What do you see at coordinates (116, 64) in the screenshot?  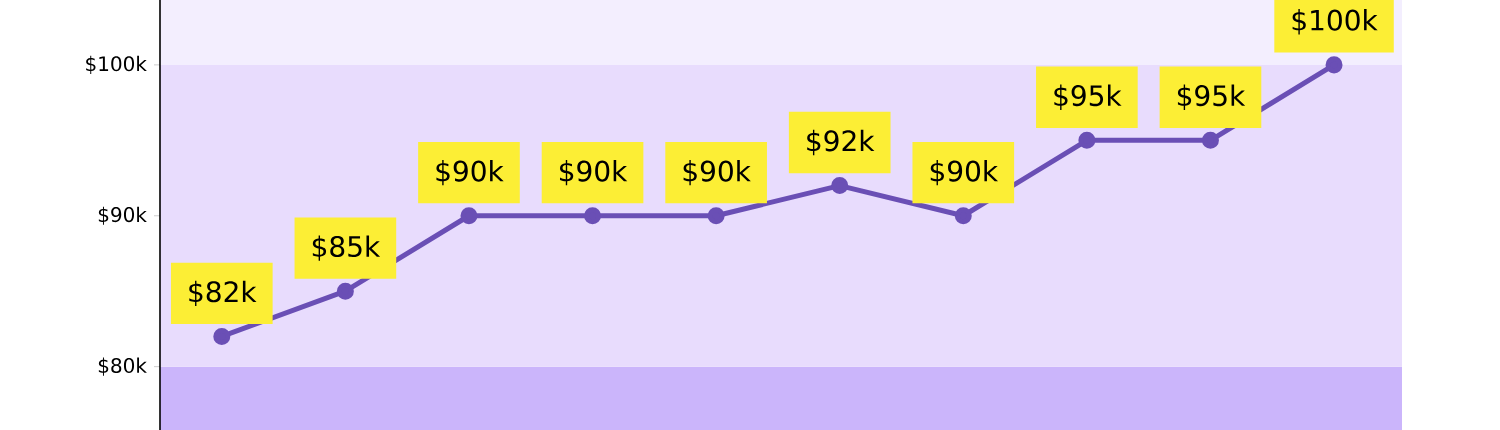 I see `y-tick-label: $100k` at bounding box center [116, 64].